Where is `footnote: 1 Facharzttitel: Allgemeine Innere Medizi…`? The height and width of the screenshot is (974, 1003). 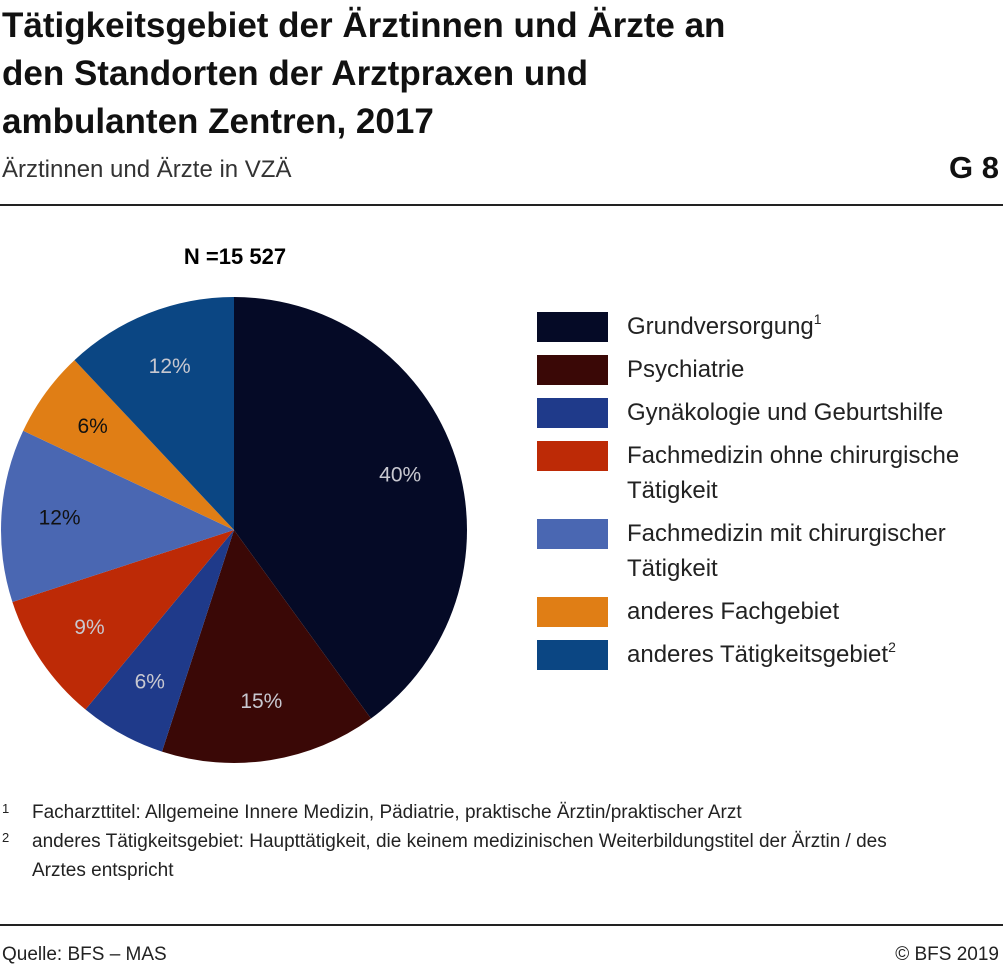 footnote: 1 Facharzttitel: Allgemeine Innere Medizi… is located at coordinates (480, 812).